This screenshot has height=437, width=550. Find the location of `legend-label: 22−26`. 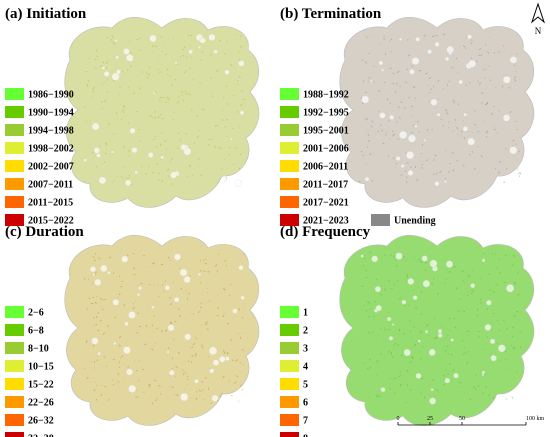

legend-label: 22−26 is located at coordinates (41, 402).